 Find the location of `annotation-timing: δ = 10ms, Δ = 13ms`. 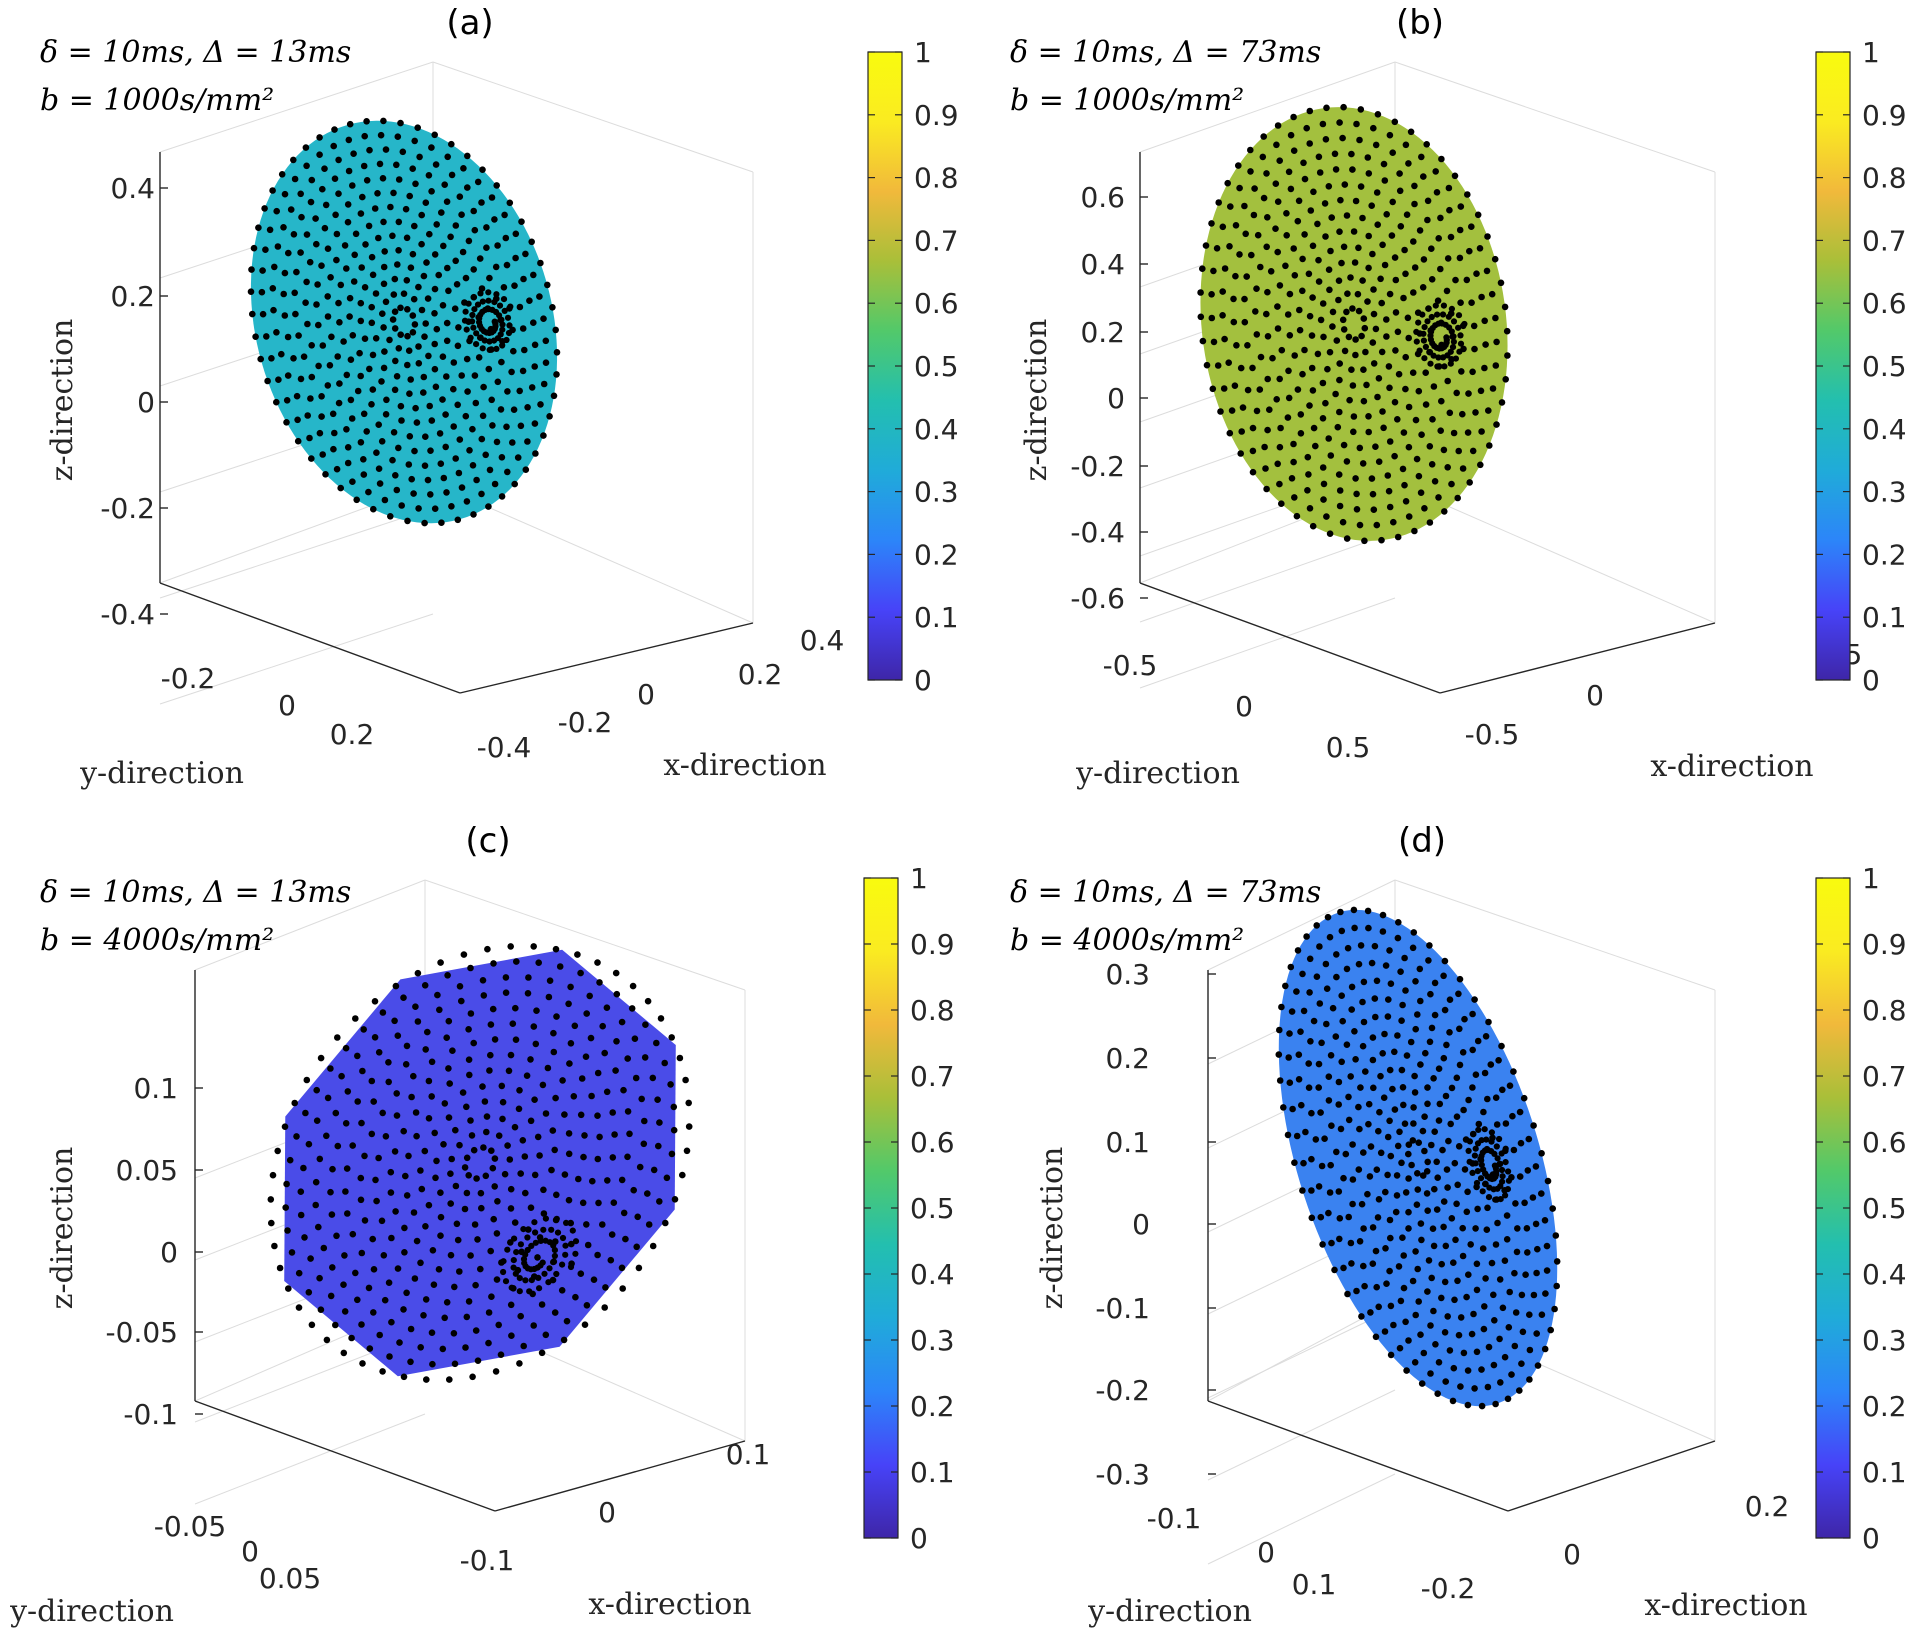

annotation-timing: δ = 10ms, Δ = 13ms is located at coordinates (195, 52).